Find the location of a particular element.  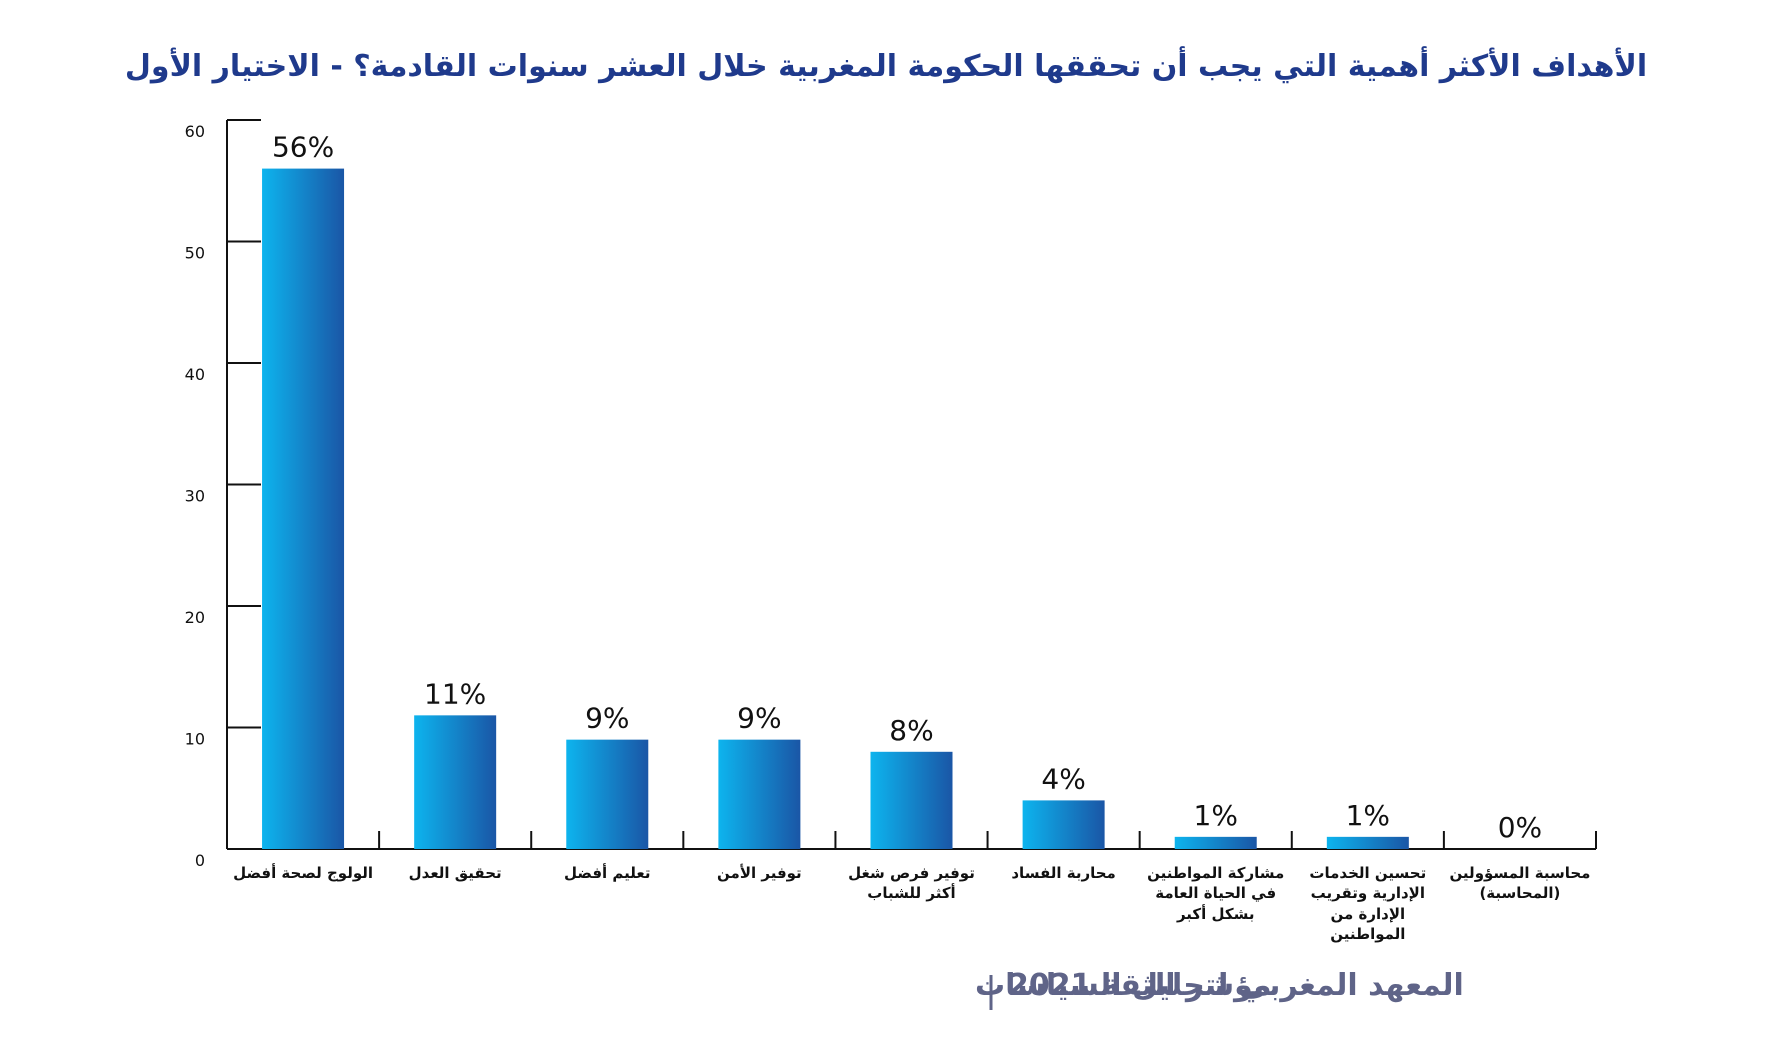

x-tick-label: توفير فرص شغل أكثر للشباب is located at coordinates (911, 883).